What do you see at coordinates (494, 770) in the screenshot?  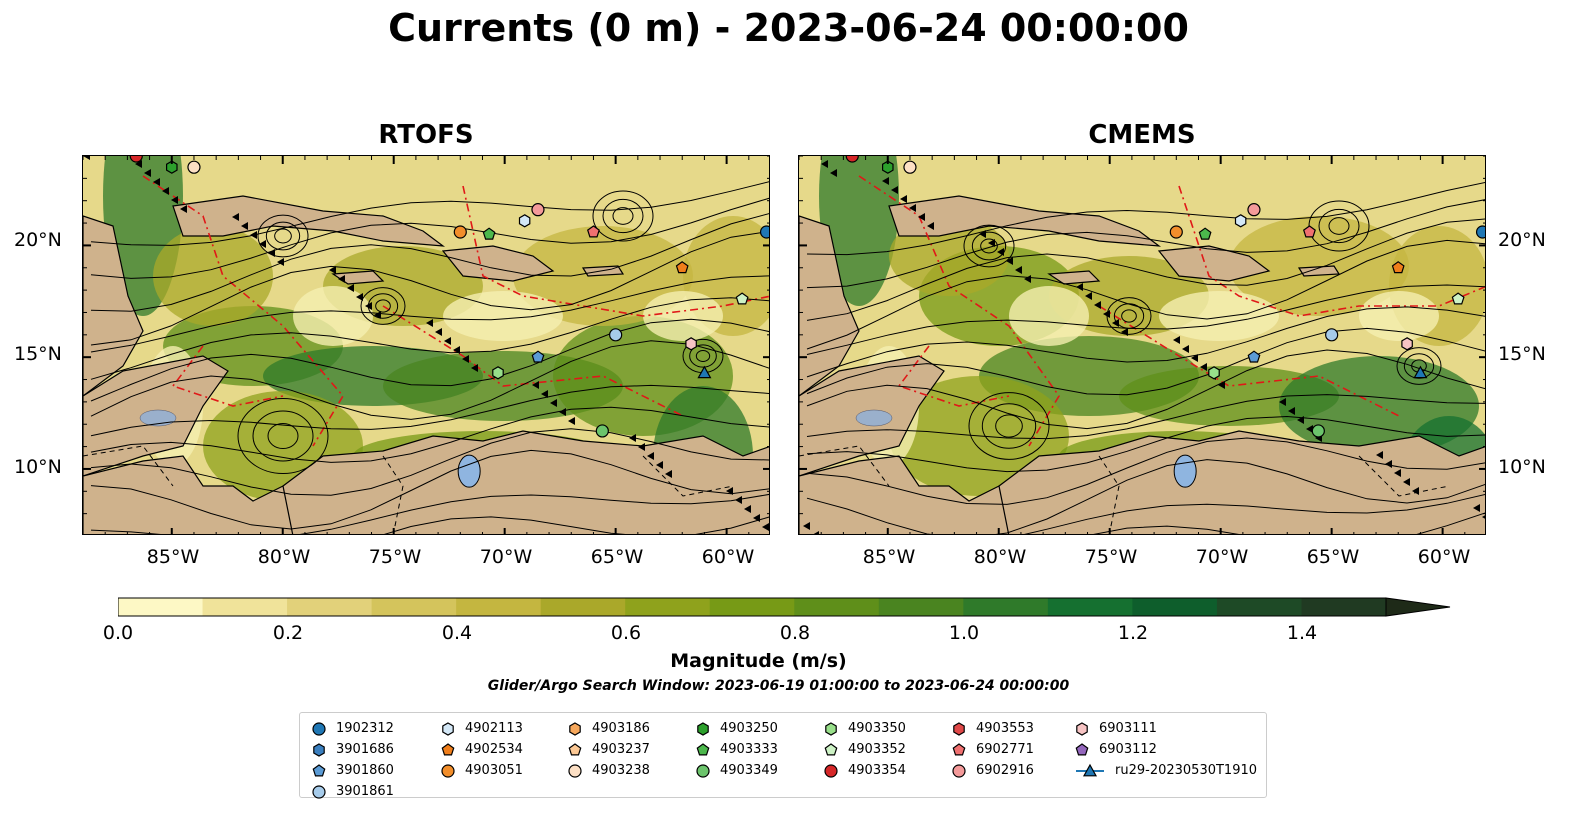 I see `legend-label: 4903051` at bounding box center [494, 770].